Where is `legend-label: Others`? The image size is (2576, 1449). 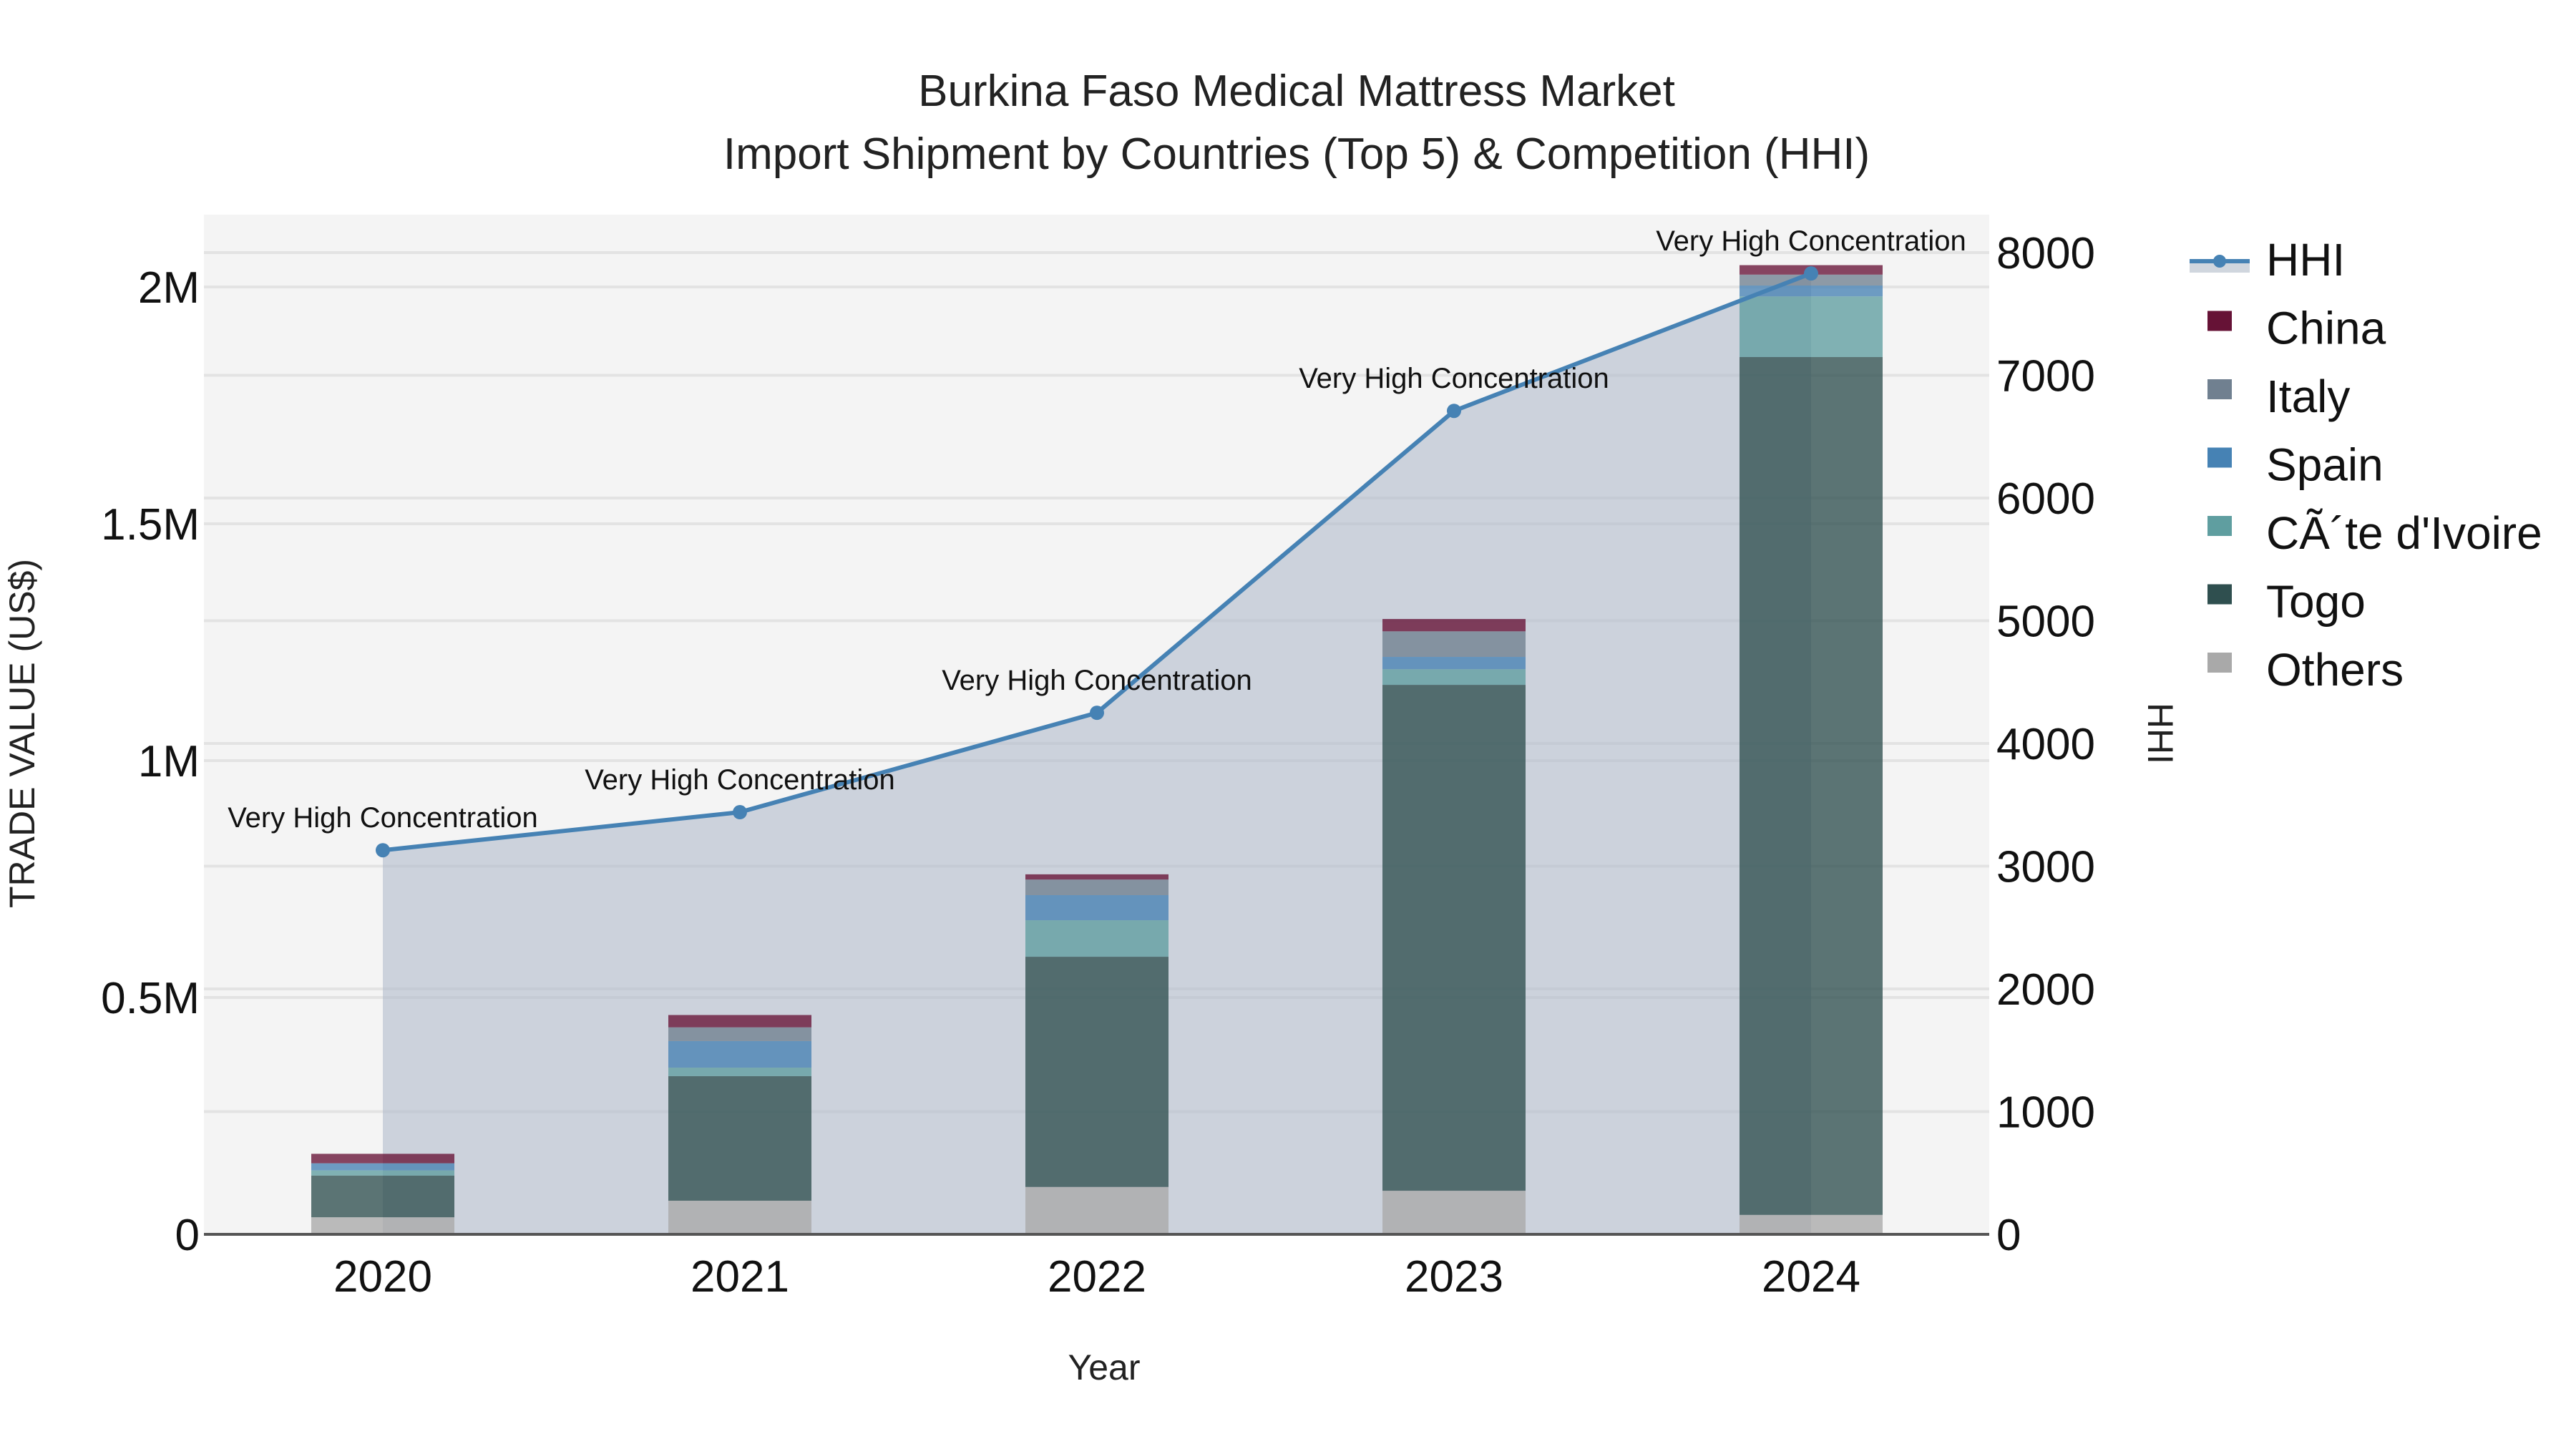
legend-label: Others is located at coordinates (2335, 670).